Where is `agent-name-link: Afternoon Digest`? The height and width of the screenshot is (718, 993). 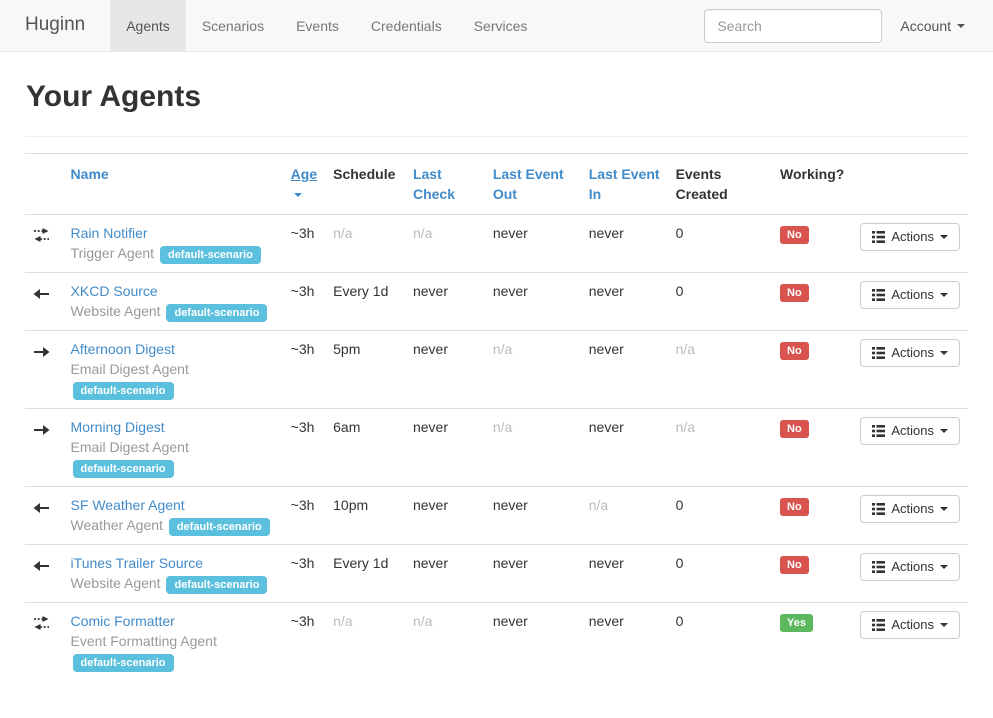 agent-name-link: Afternoon Digest is located at coordinates (122, 349).